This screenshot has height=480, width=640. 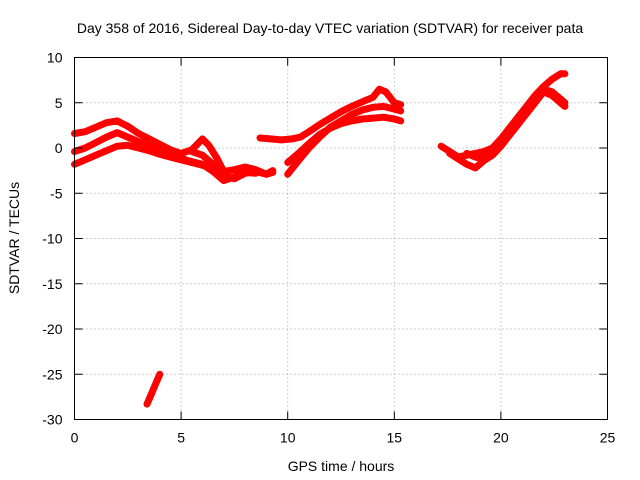 What do you see at coordinates (52, 374) in the screenshot?
I see `y-tick-label: -25` at bounding box center [52, 374].